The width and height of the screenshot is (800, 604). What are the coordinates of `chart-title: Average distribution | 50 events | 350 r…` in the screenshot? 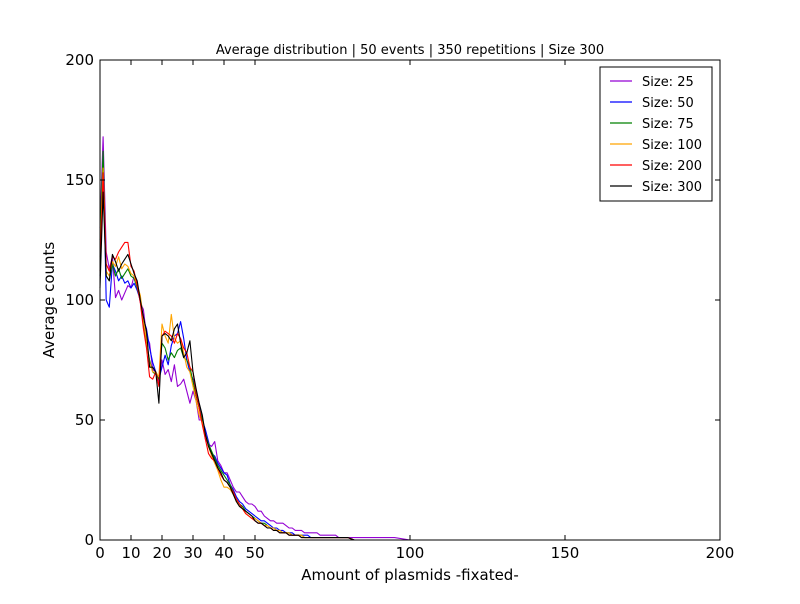 It's located at (410, 50).